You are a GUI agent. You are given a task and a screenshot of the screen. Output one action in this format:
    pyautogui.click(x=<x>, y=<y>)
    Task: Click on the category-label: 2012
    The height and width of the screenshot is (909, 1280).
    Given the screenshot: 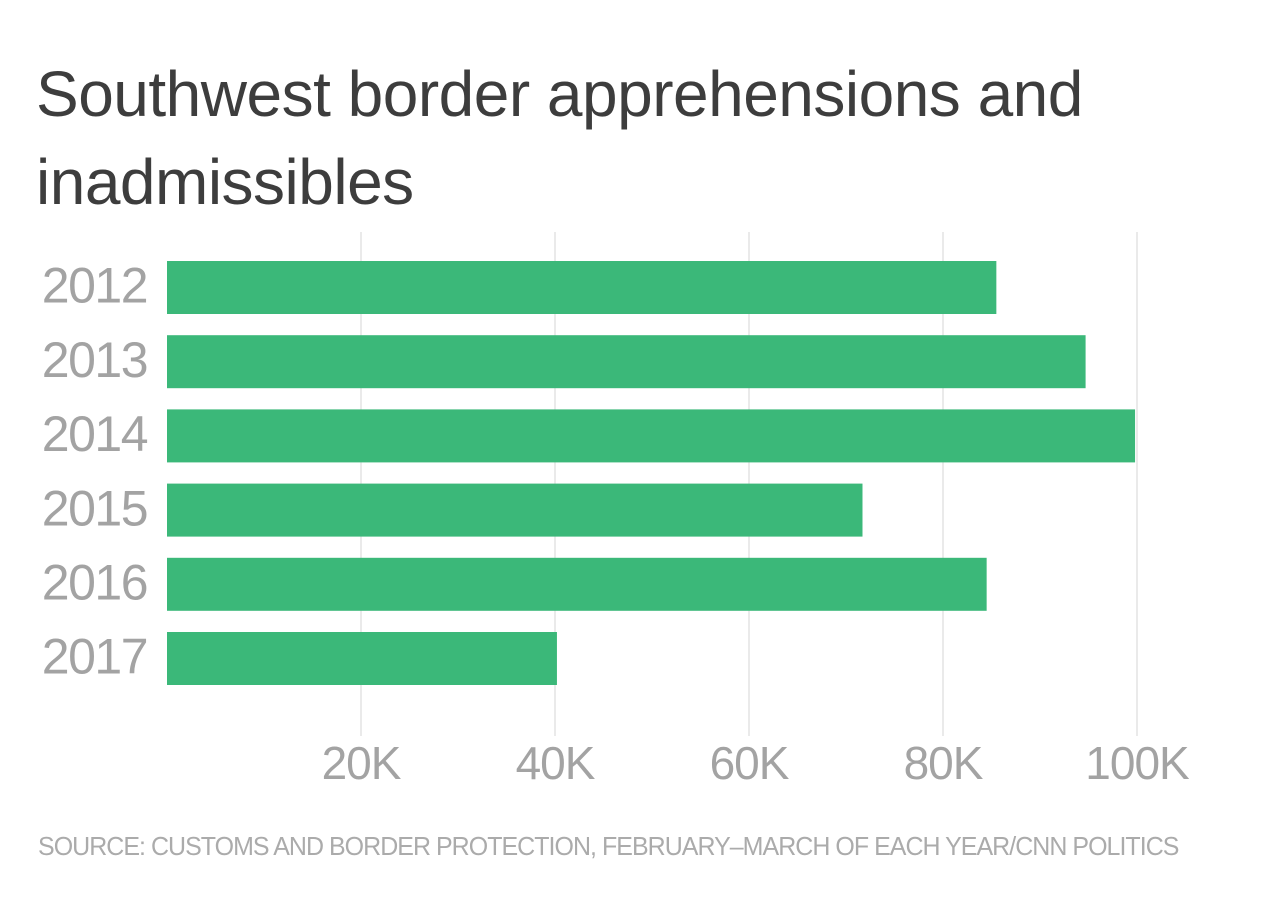 What is the action you would take?
    pyautogui.click(x=94, y=286)
    